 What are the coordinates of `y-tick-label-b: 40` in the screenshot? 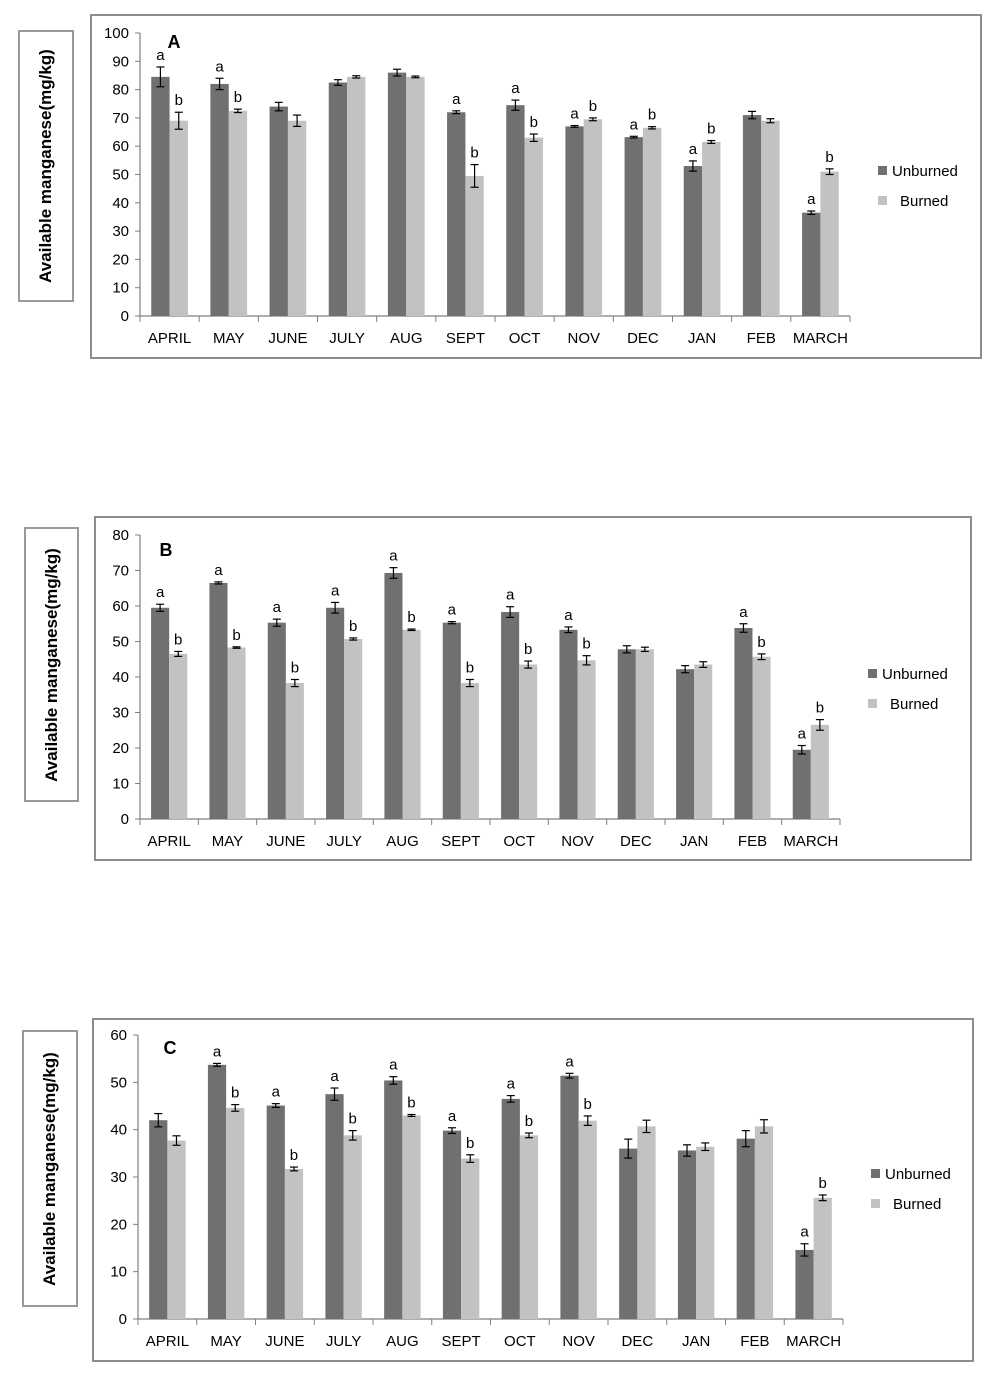 It's located at (120, 677).